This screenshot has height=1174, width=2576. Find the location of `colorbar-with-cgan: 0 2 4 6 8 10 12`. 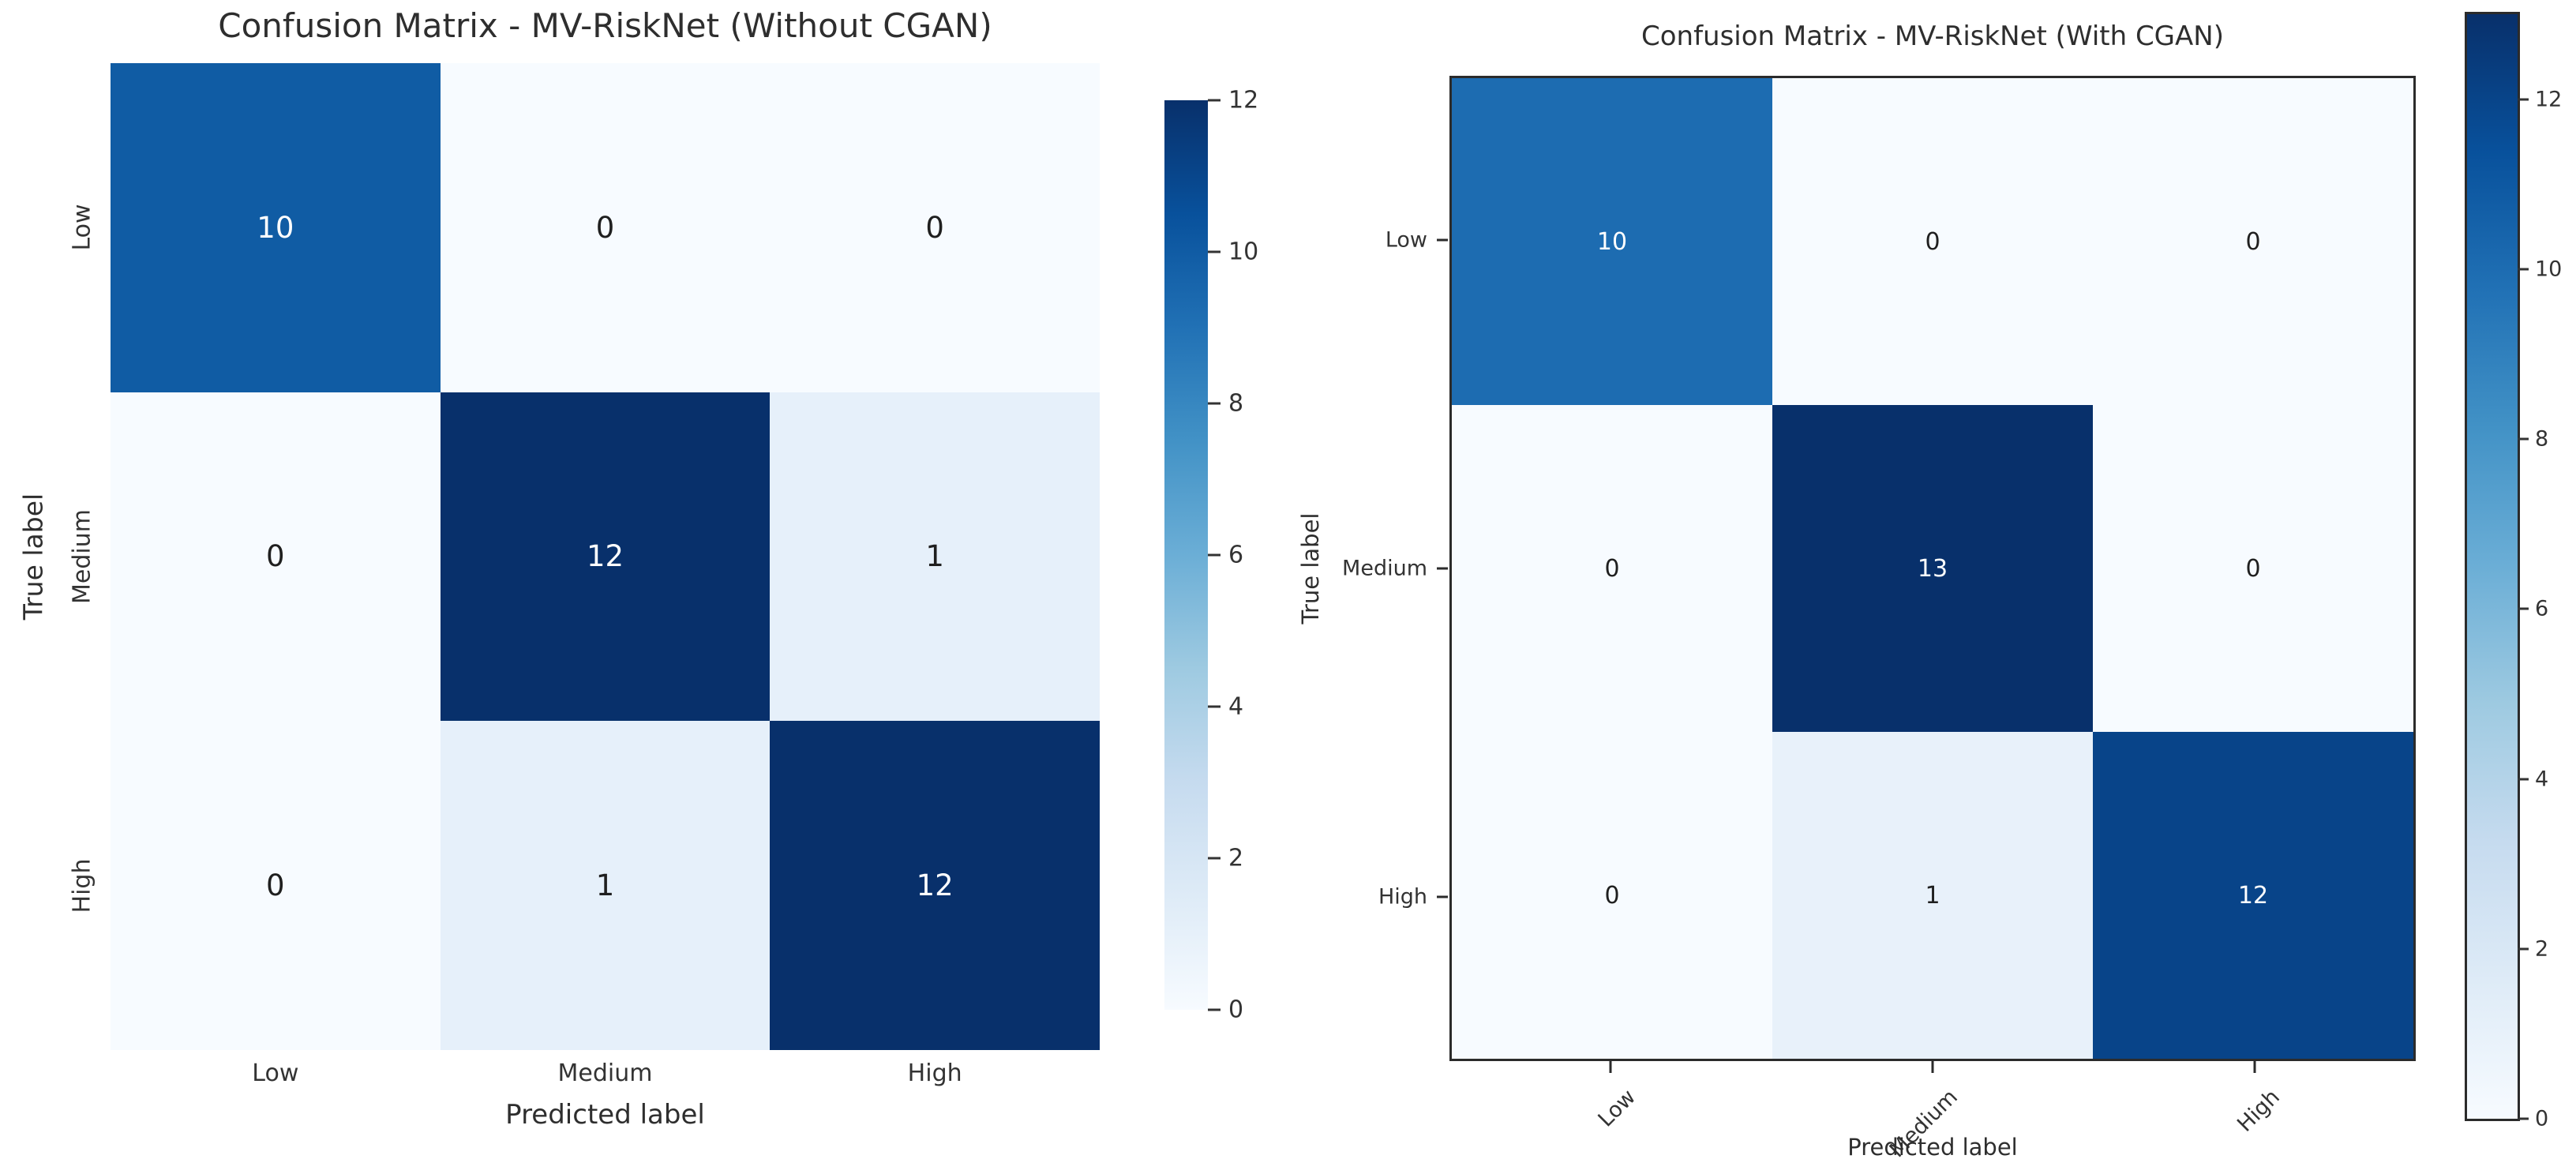

colorbar-with-cgan: 0 2 4 6 8 10 12 is located at coordinates (2513, 571).